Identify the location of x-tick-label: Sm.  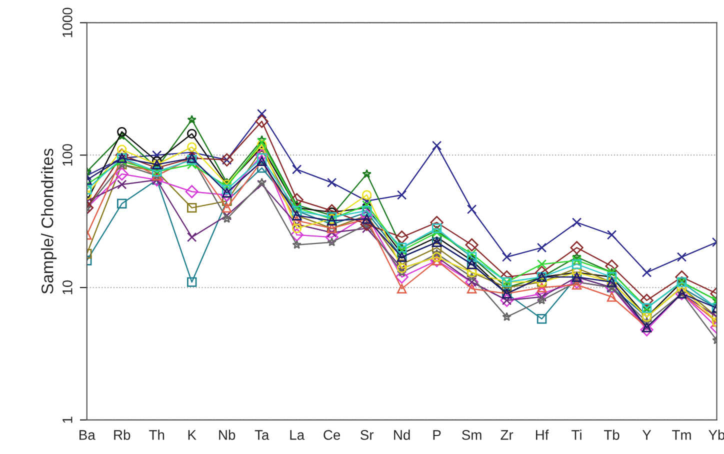
(472, 435).